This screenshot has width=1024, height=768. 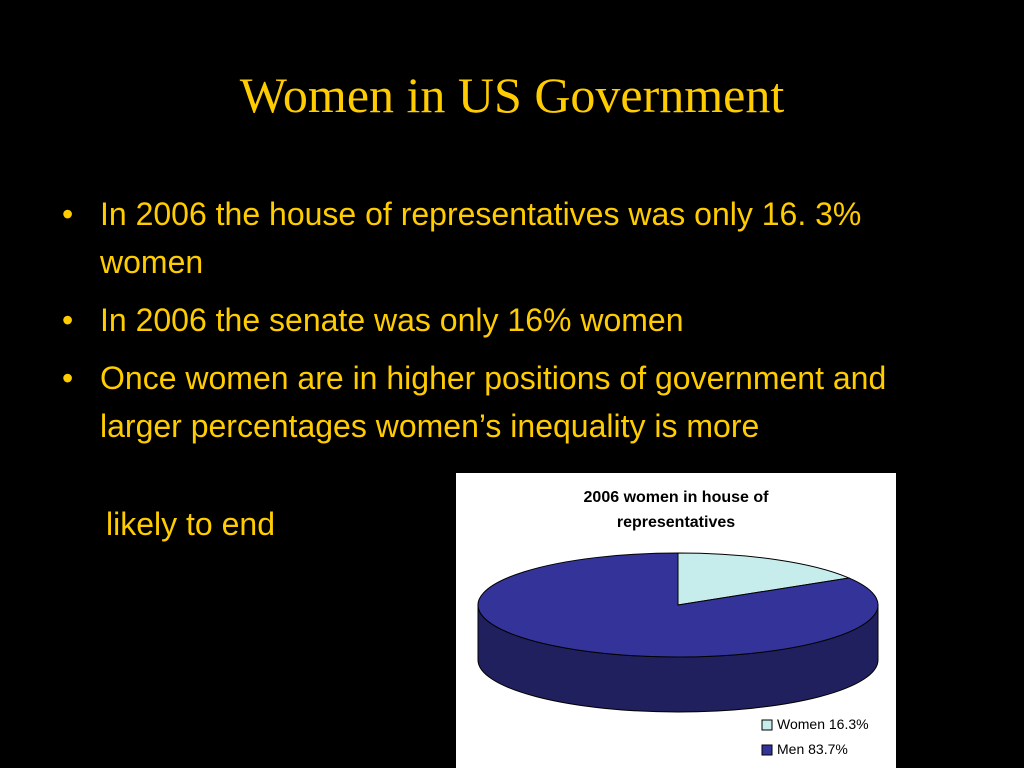 What do you see at coordinates (676, 510) in the screenshot?
I see `chart-title: 2006 women in house of representatives` at bounding box center [676, 510].